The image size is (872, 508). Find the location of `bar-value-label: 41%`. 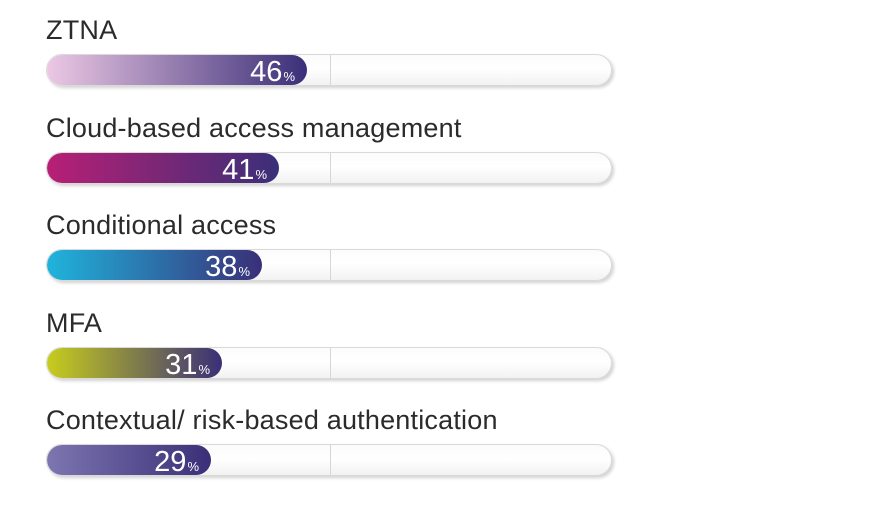

bar-value-label: 41% is located at coordinates (244, 168).